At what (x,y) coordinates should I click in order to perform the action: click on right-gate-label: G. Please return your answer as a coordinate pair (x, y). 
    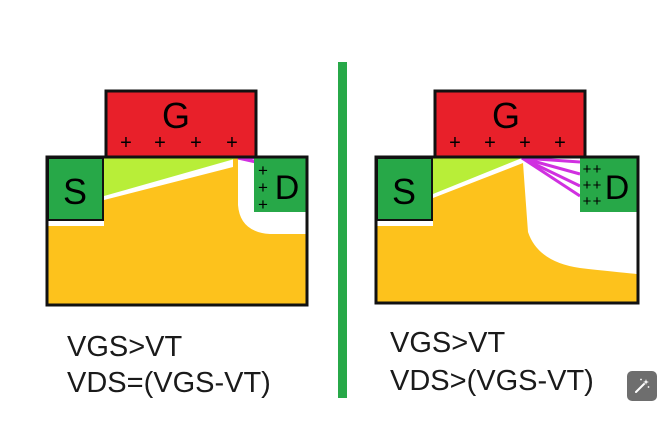
    Looking at the image, I should click on (506, 115).